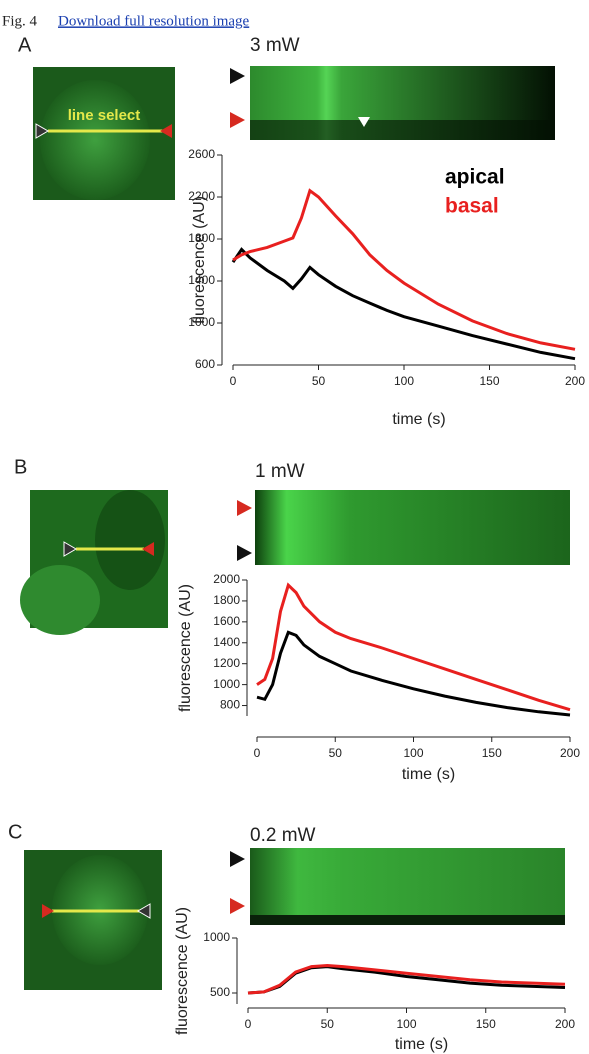 This screenshot has width=589, height=1054. Describe the element at coordinates (475, 177) in the screenshot. I see `legend-entry: apical` at that location.